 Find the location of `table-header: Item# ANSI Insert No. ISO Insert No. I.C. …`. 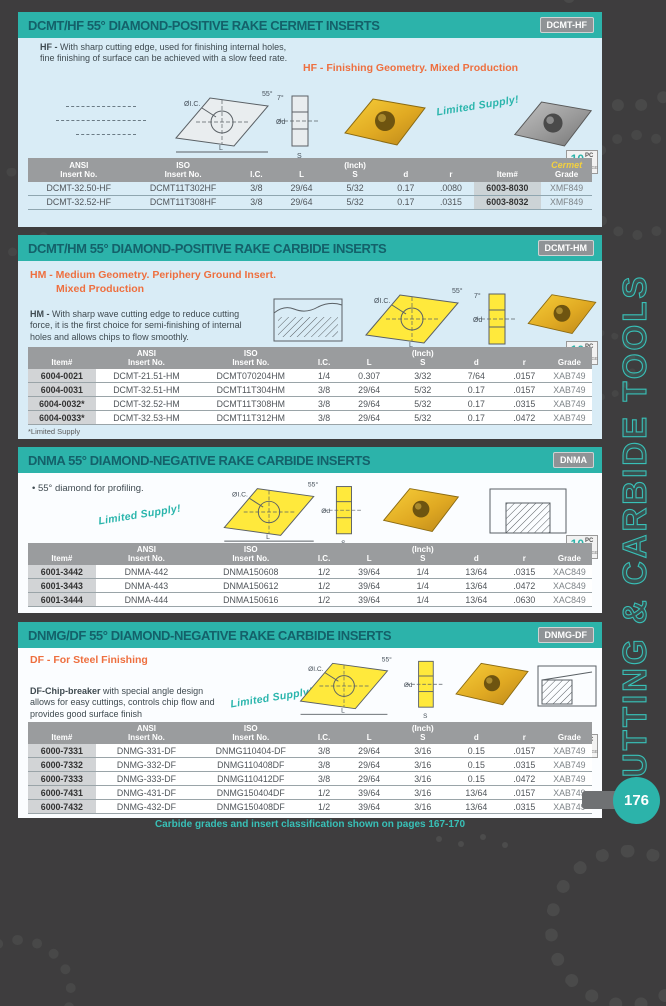

table-header: Item# ANSI Insert No. ISO Insert No. I.C. … is located at coordinates (310, 358).